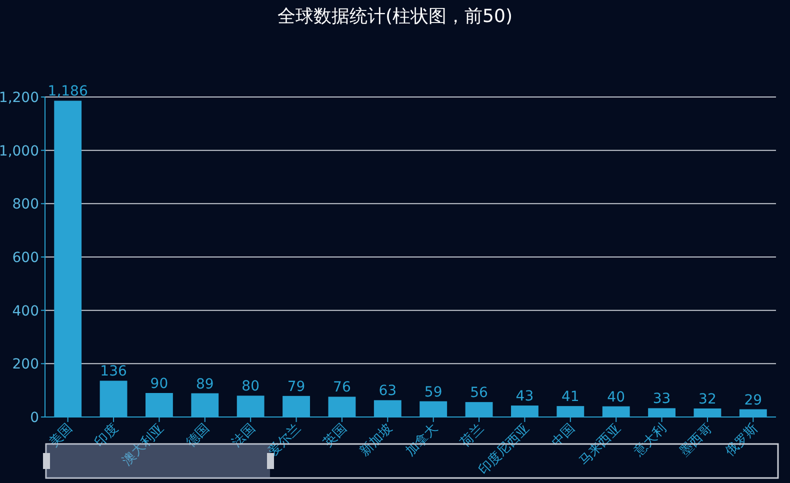 This screenshot has width=790, height=483. Describe the element at coordinates (19, 98) in the screenshot. I see `y-tick-label: 1,200` at that location.